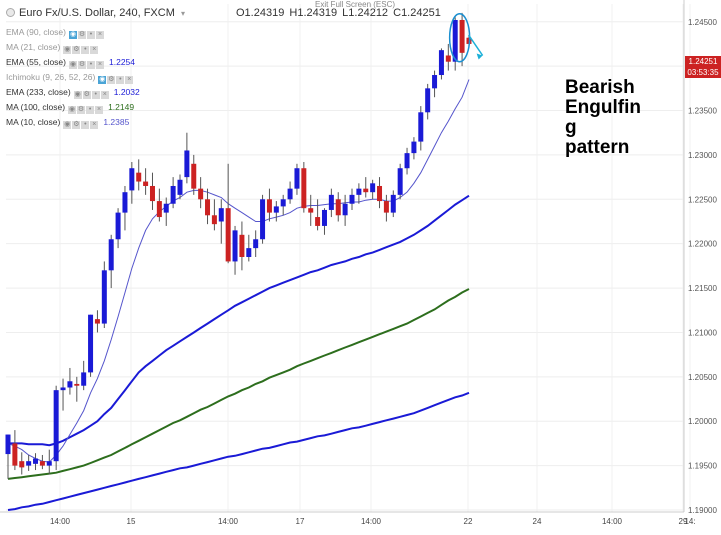  What do you see at coordinates (683, 521) in the screenshot?
I see `time-tick-label: 29` at bounding box center [683, 521].